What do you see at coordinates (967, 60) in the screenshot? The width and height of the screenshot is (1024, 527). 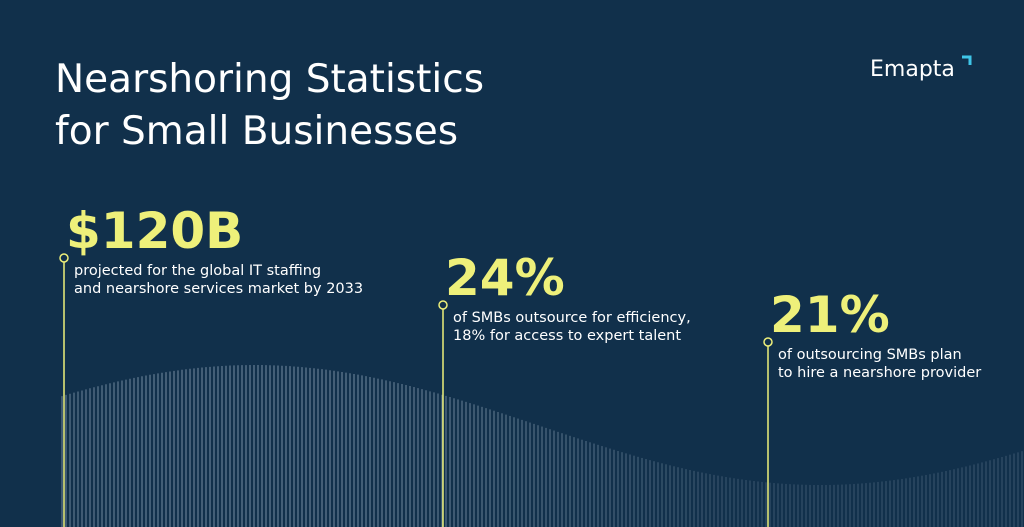 I see `brand-icon` at bounding box center [967, 60].